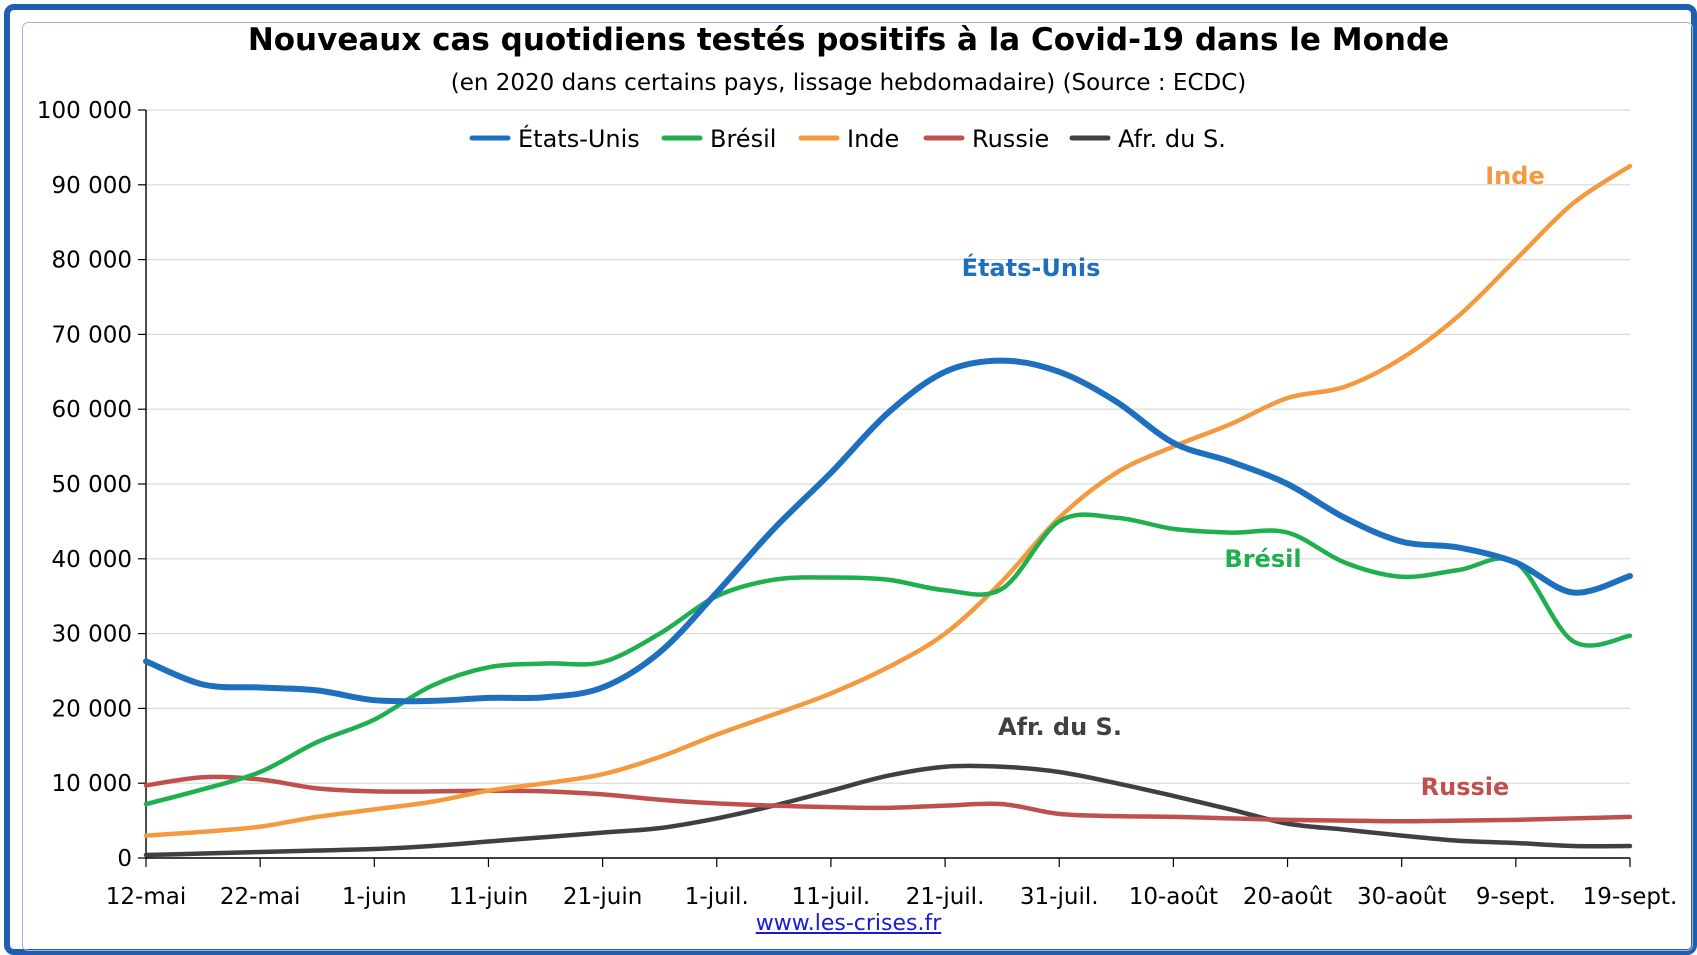 The width and height of the screenshot is (1697, 955). What do you see at coordinates (92, 560) in the screenshot?
I see `y-tick-label: 40 000` at bounding box center [92, 560].